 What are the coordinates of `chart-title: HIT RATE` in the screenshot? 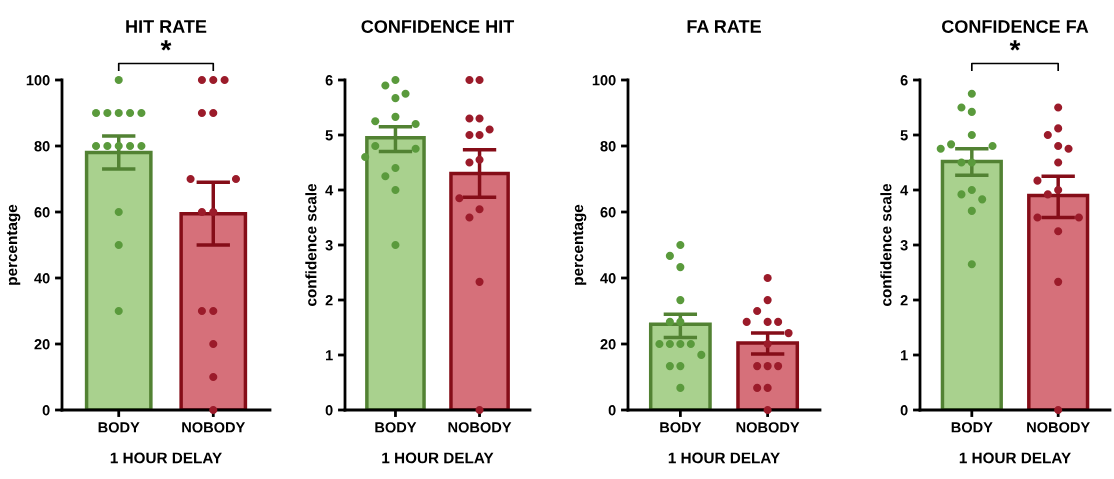 It's located at (166, 26).